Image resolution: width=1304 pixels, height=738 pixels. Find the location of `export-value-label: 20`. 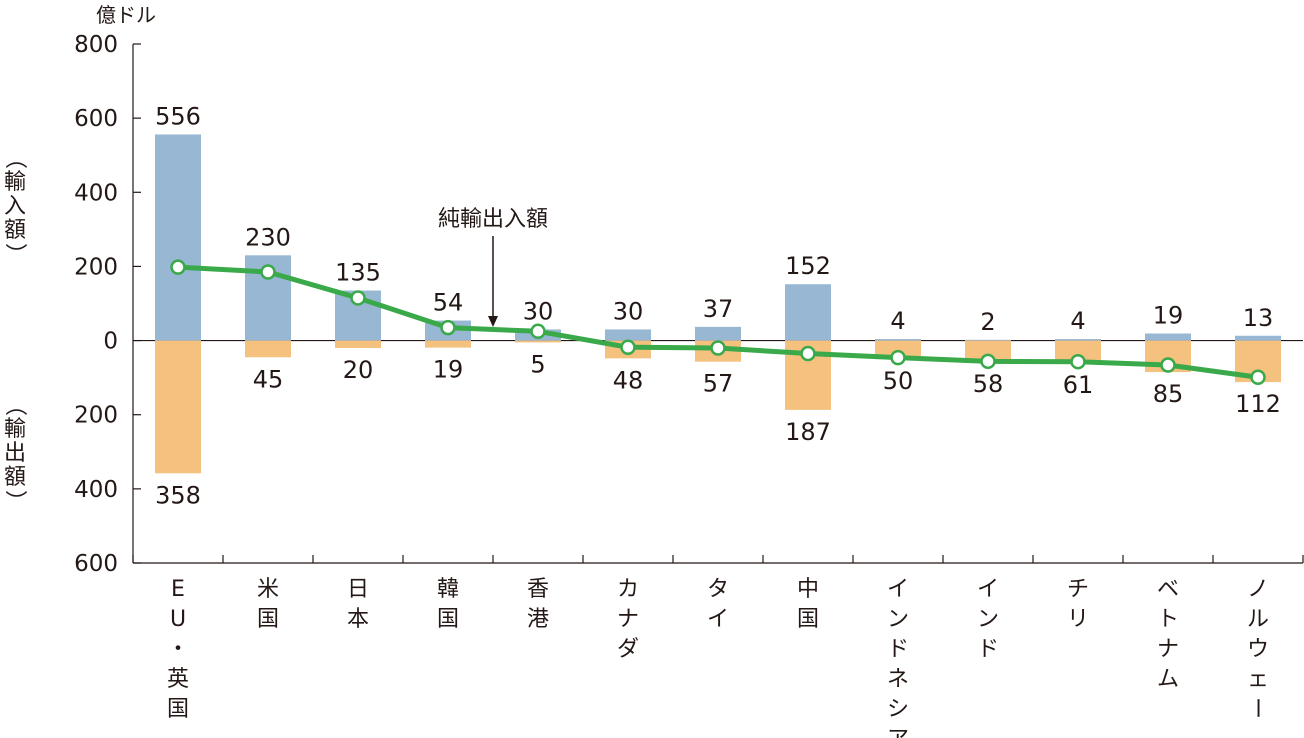

export-value-label: 20 is located at coordinates (358, 370).